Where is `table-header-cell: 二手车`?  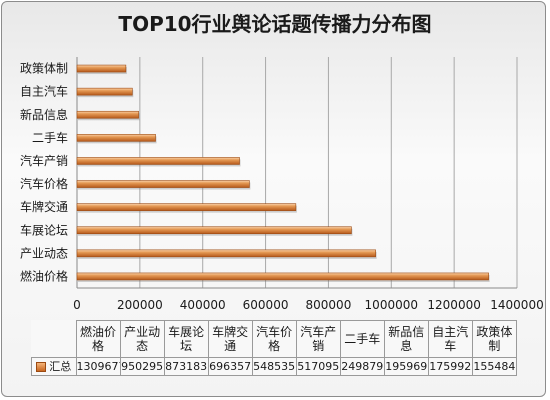 table-header-cell: 二手车 is located at coordinates (362, 339).